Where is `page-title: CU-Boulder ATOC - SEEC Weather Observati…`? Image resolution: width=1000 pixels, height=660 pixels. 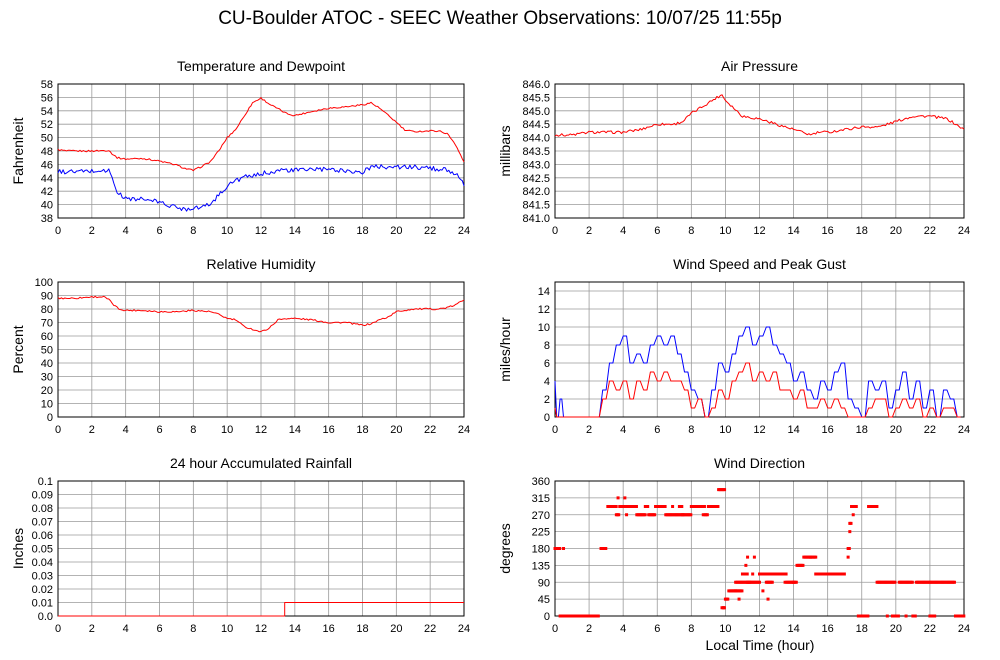
page-title: CU-Boulder ATOC - SEEC Weather Observati… is located at coordinates (500, 18).